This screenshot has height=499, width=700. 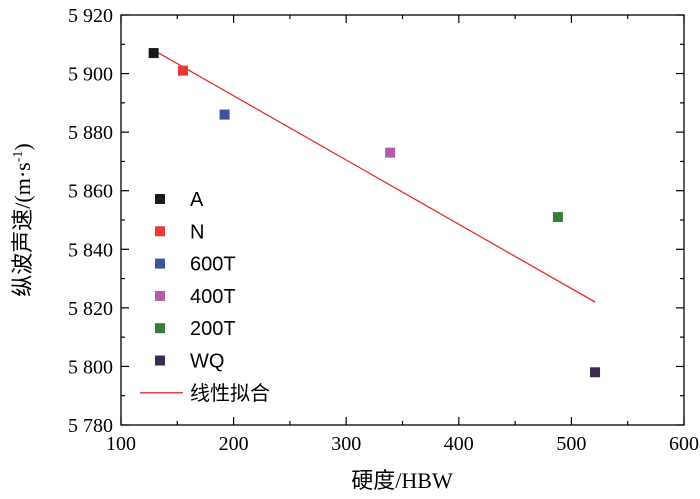 What do you see at coordinates (121, 444) in the screenshot?
I see `x-tick-label: 100` at bounding box center [121, 444].